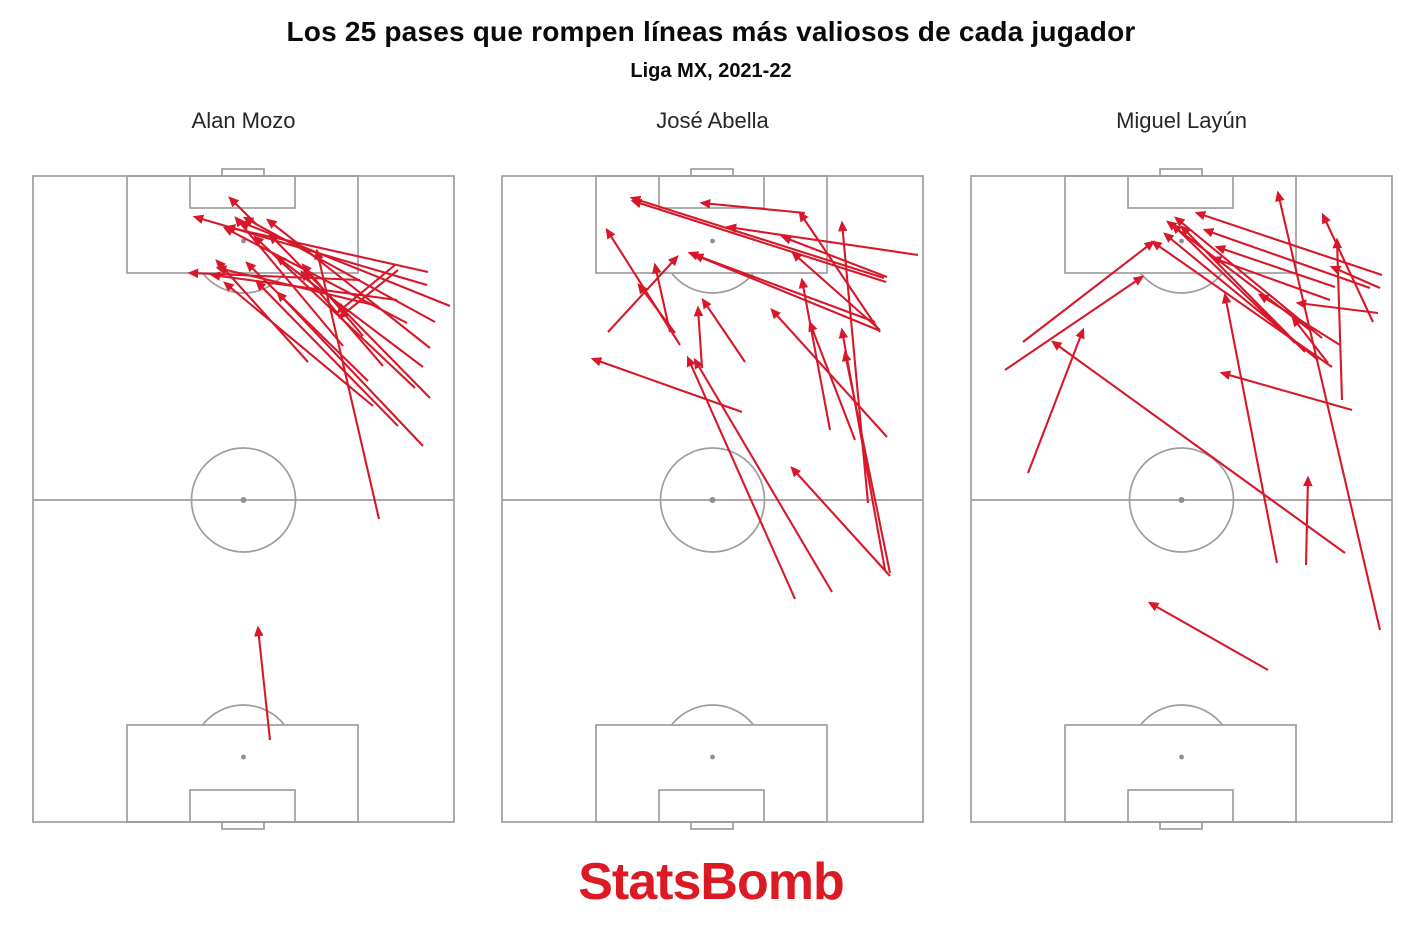 This screenshot has height=944, width=1422. Describe the element at coordinates (712, 120) in the screenshot. I see `player-name-2: José Abella` at that location.